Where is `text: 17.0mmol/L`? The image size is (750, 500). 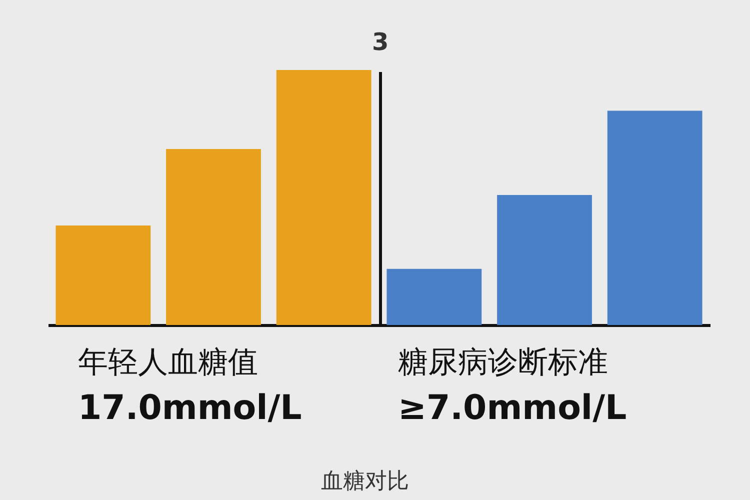 text: 17.0mmol/L is located at coordinates (190, 408).